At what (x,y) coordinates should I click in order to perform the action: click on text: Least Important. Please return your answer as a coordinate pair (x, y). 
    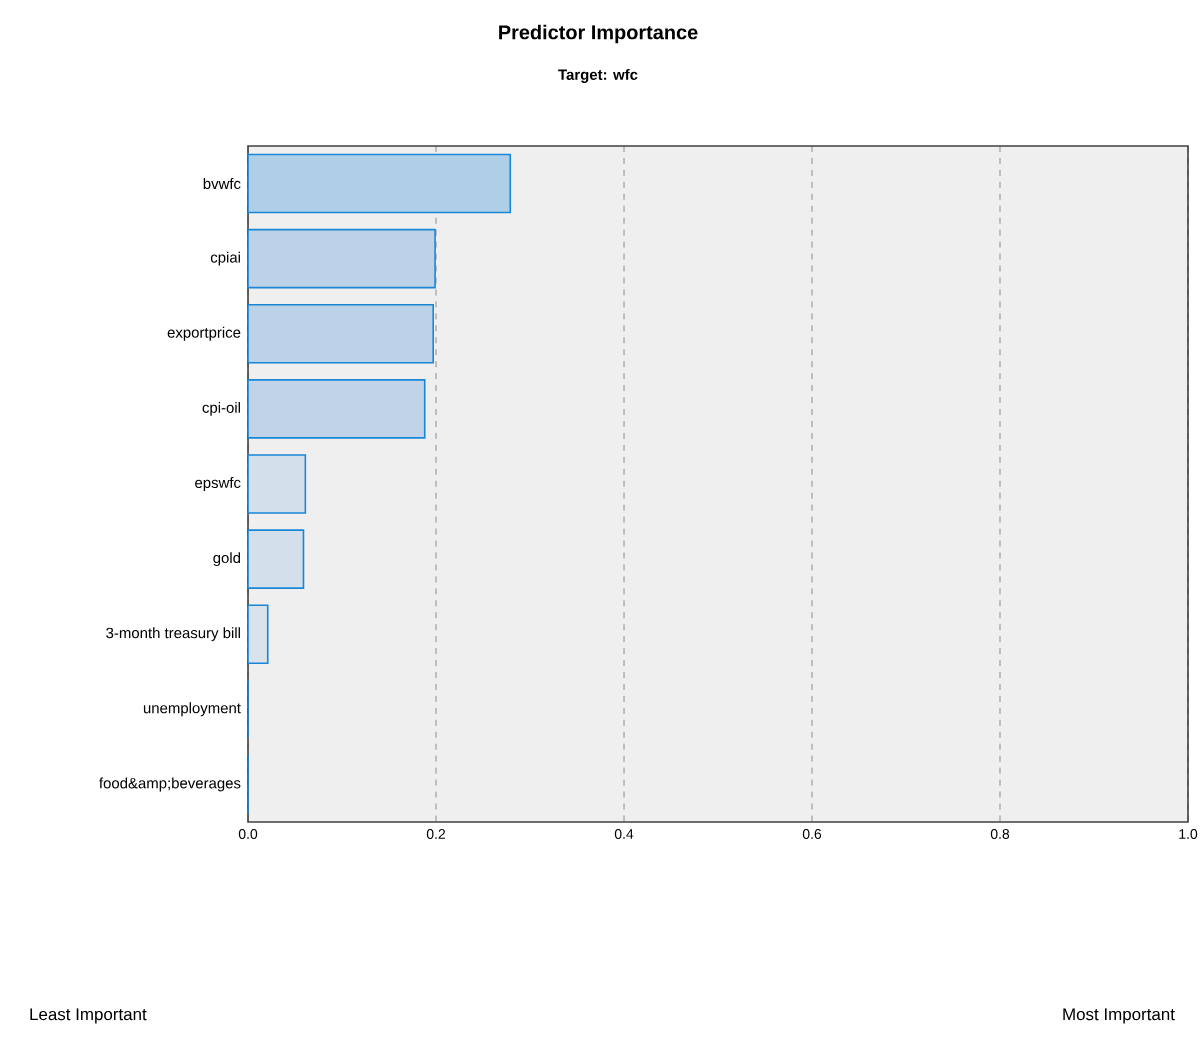
    Looking at the image, I should click on (88, 1016).